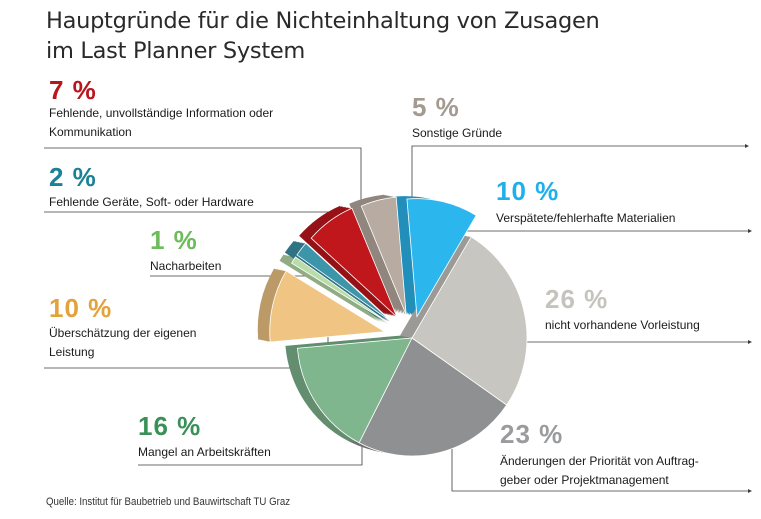 This screenshot has width=761, height=519. I want to click on label-materialien: Verspätete/fehlerhafte Materialien, so click(586, 218).